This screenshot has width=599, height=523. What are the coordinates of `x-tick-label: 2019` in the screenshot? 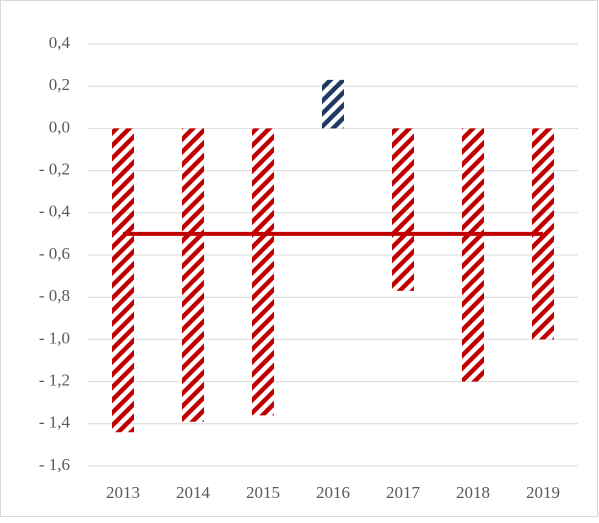 It's located at (543, 492).